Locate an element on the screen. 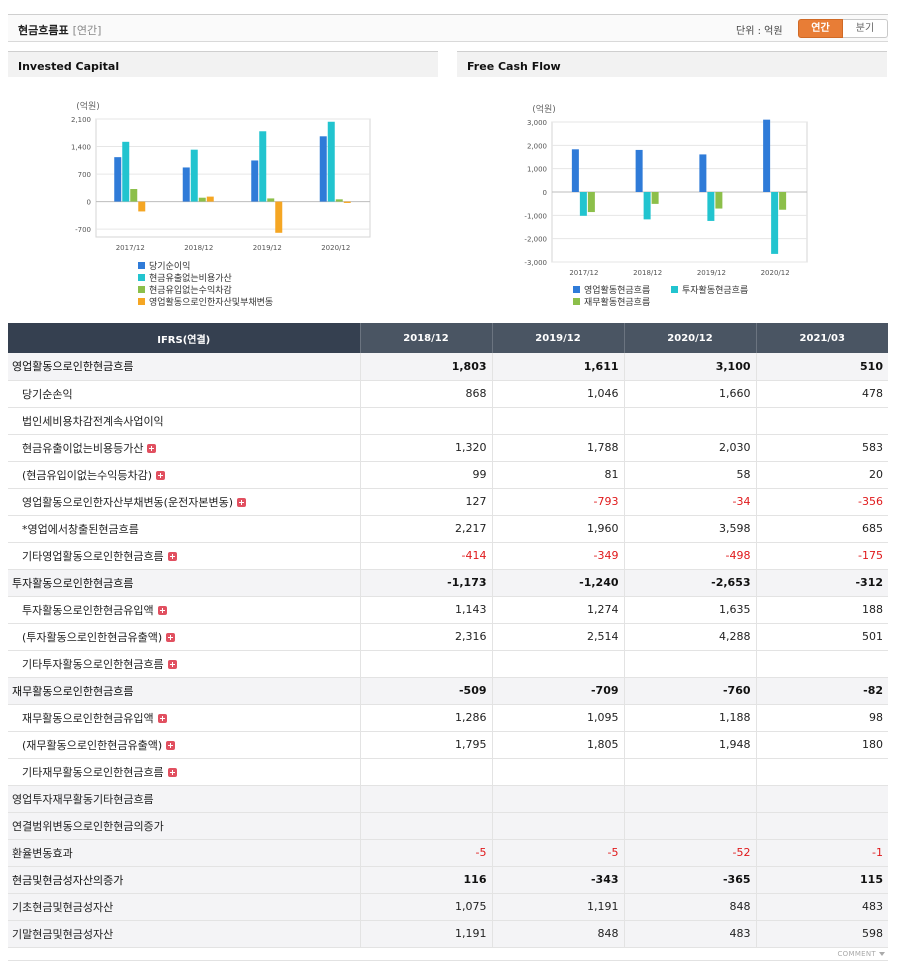 Image resolution: width=897 pixels, height=974 pixels. row-label-text: 재무활동으로인한현금흐름 is located at coordinates (73, 691).